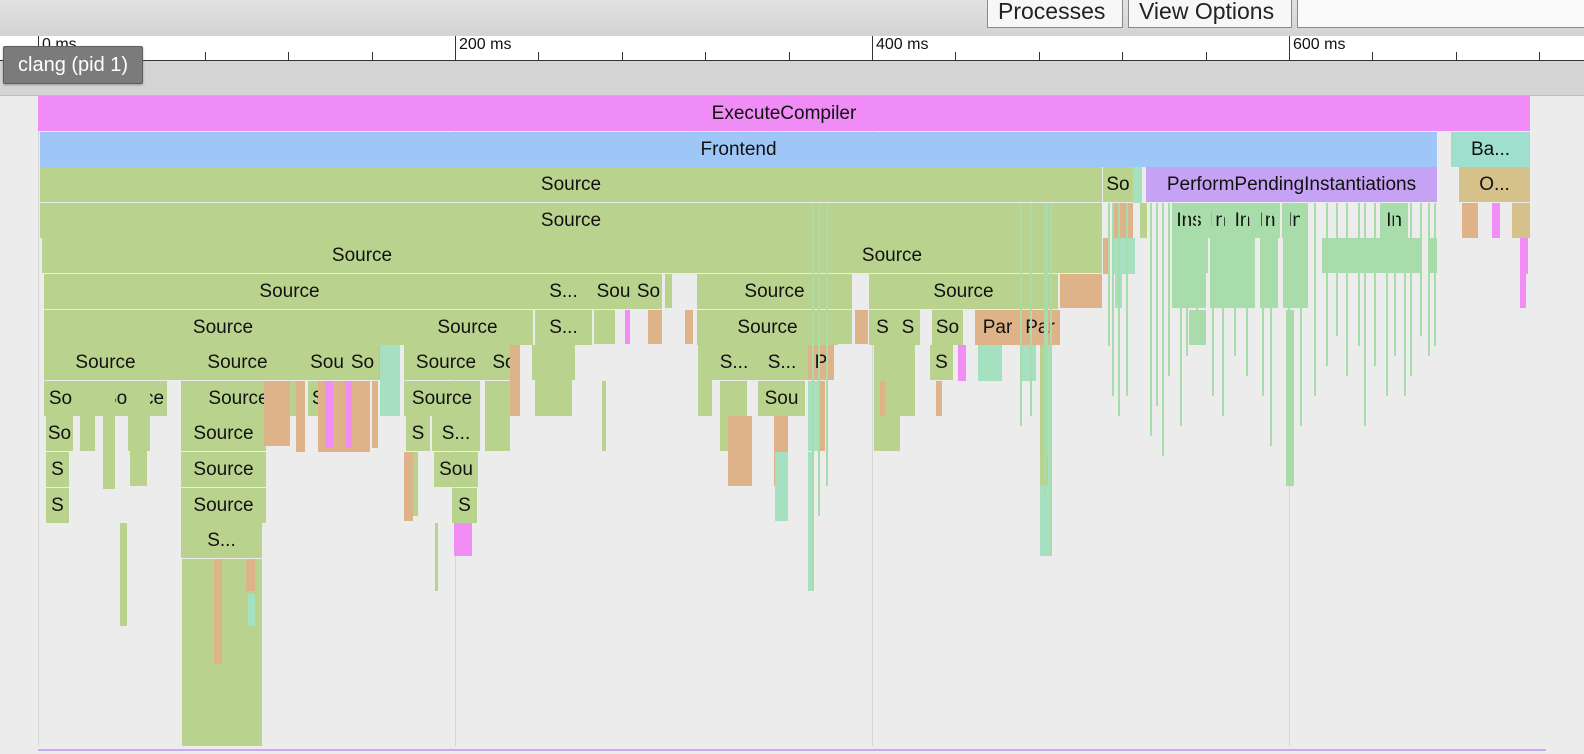 Image resolution: width=1584 pixels, height=754 pixels. Describe the element at coordinates (1291, 185) in the screenshot. I see `flame-slice: PerformPendingInstantiations` at that location.